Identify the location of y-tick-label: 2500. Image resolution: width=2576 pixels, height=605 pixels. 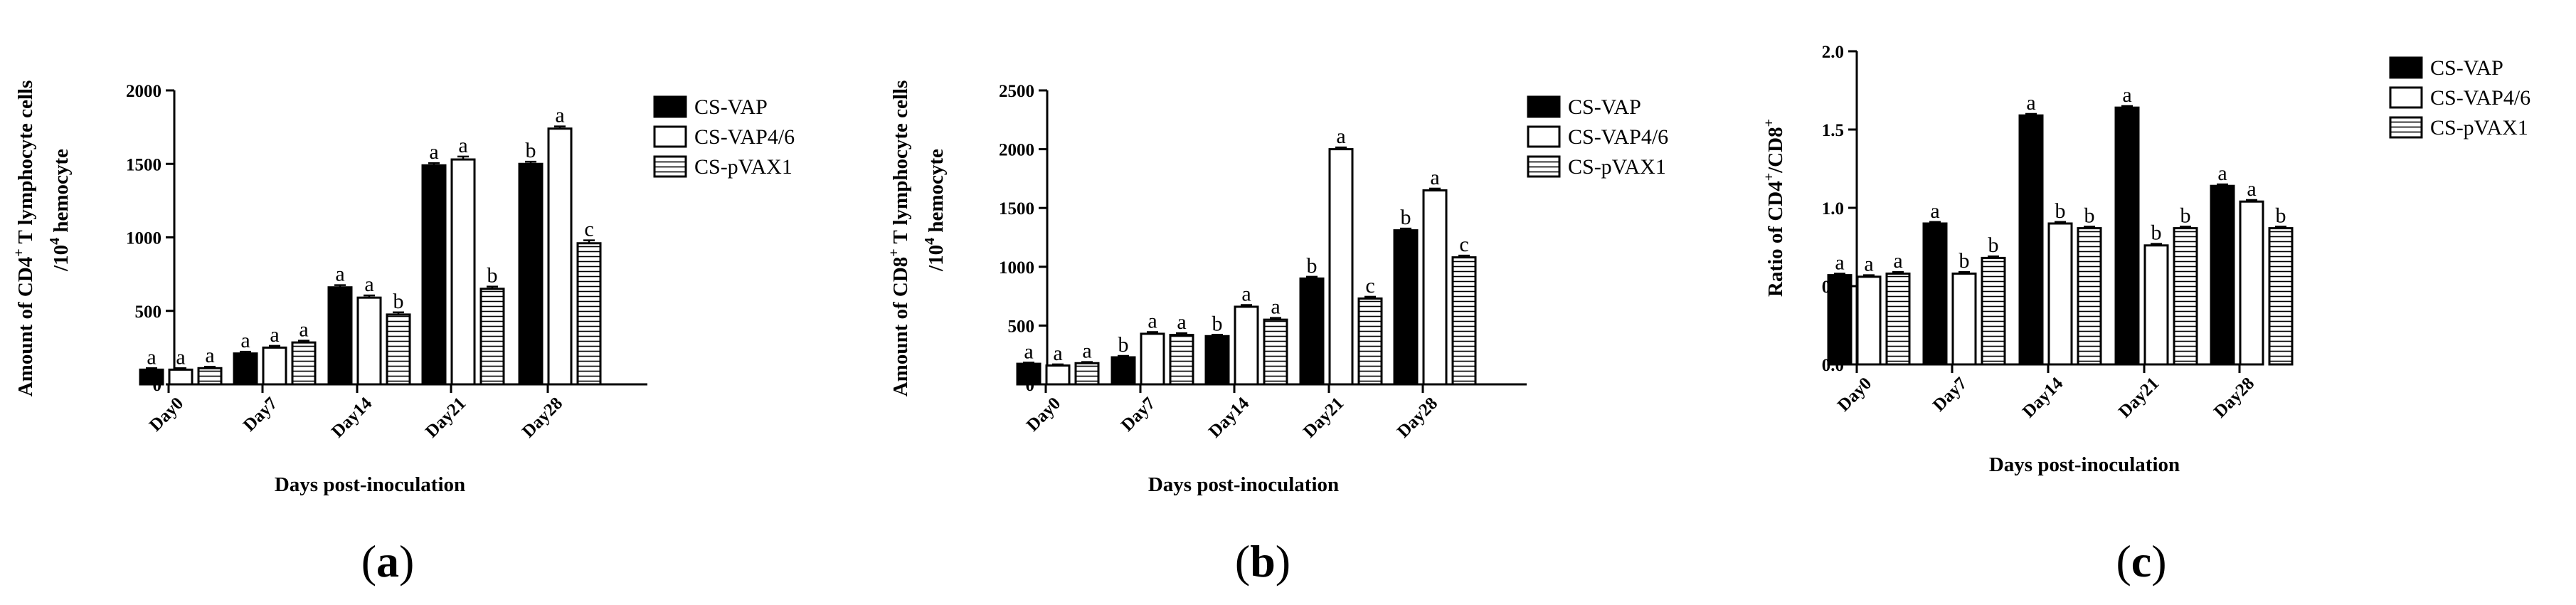
(1016, 91).